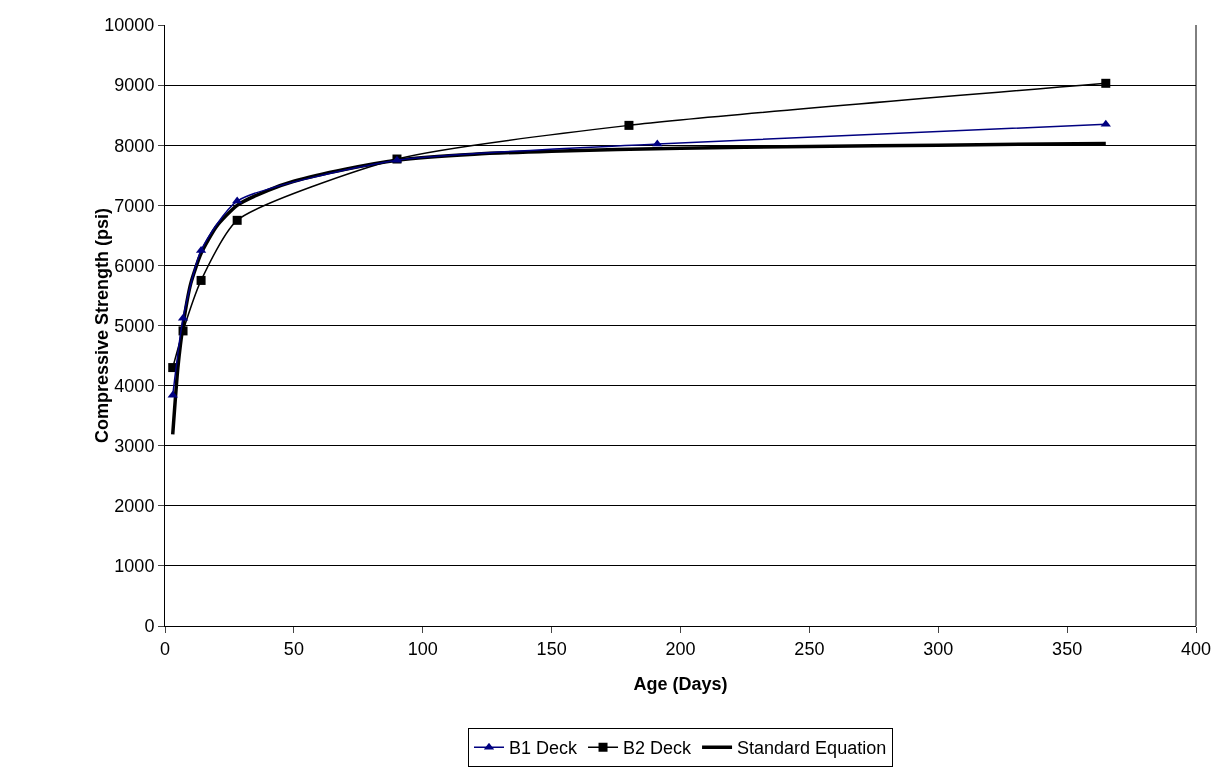  What do you see at coordinates (102, 325) in the screenshot?
I see `y-axis-title: Compressive Strength (psi)` at bounding box center [102, 325].